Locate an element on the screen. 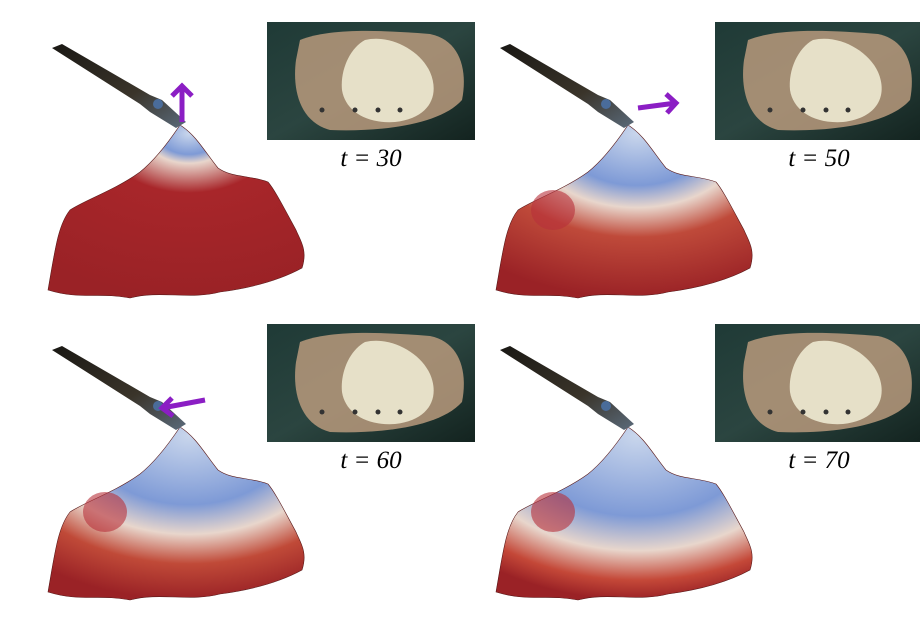 Image resolution: width=920 pixels, height=626 pixels. caption: t = 30 is located at coordinates (371, 158).